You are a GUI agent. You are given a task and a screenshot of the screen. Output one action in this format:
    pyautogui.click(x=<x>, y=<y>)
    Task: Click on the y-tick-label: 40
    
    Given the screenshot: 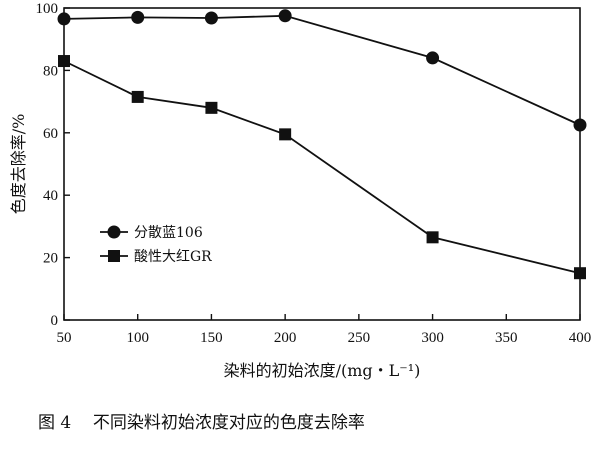 What is the action you would take?
    pyautogui.click(x=50, y=196)
    